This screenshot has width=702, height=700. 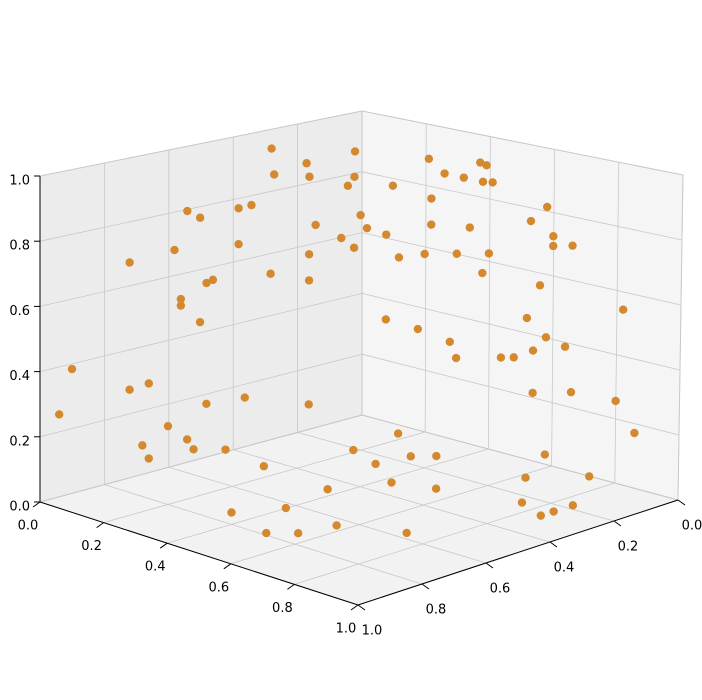 What do you see at coordinates (19, 376) in the screenshot?
I see `z-tick-label: 0.4` at bounding box center [19, 376].